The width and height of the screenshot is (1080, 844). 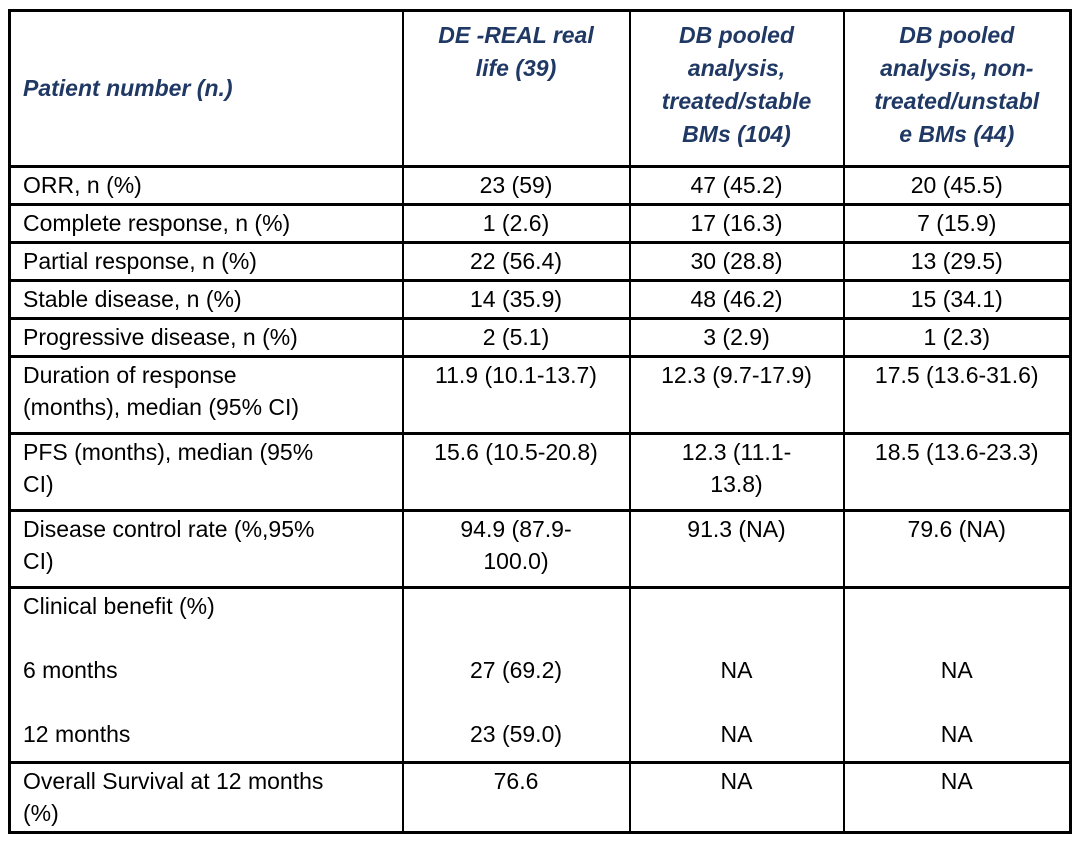 I want to click on value-dereal: 23 (59), so click(x=516, y=185).